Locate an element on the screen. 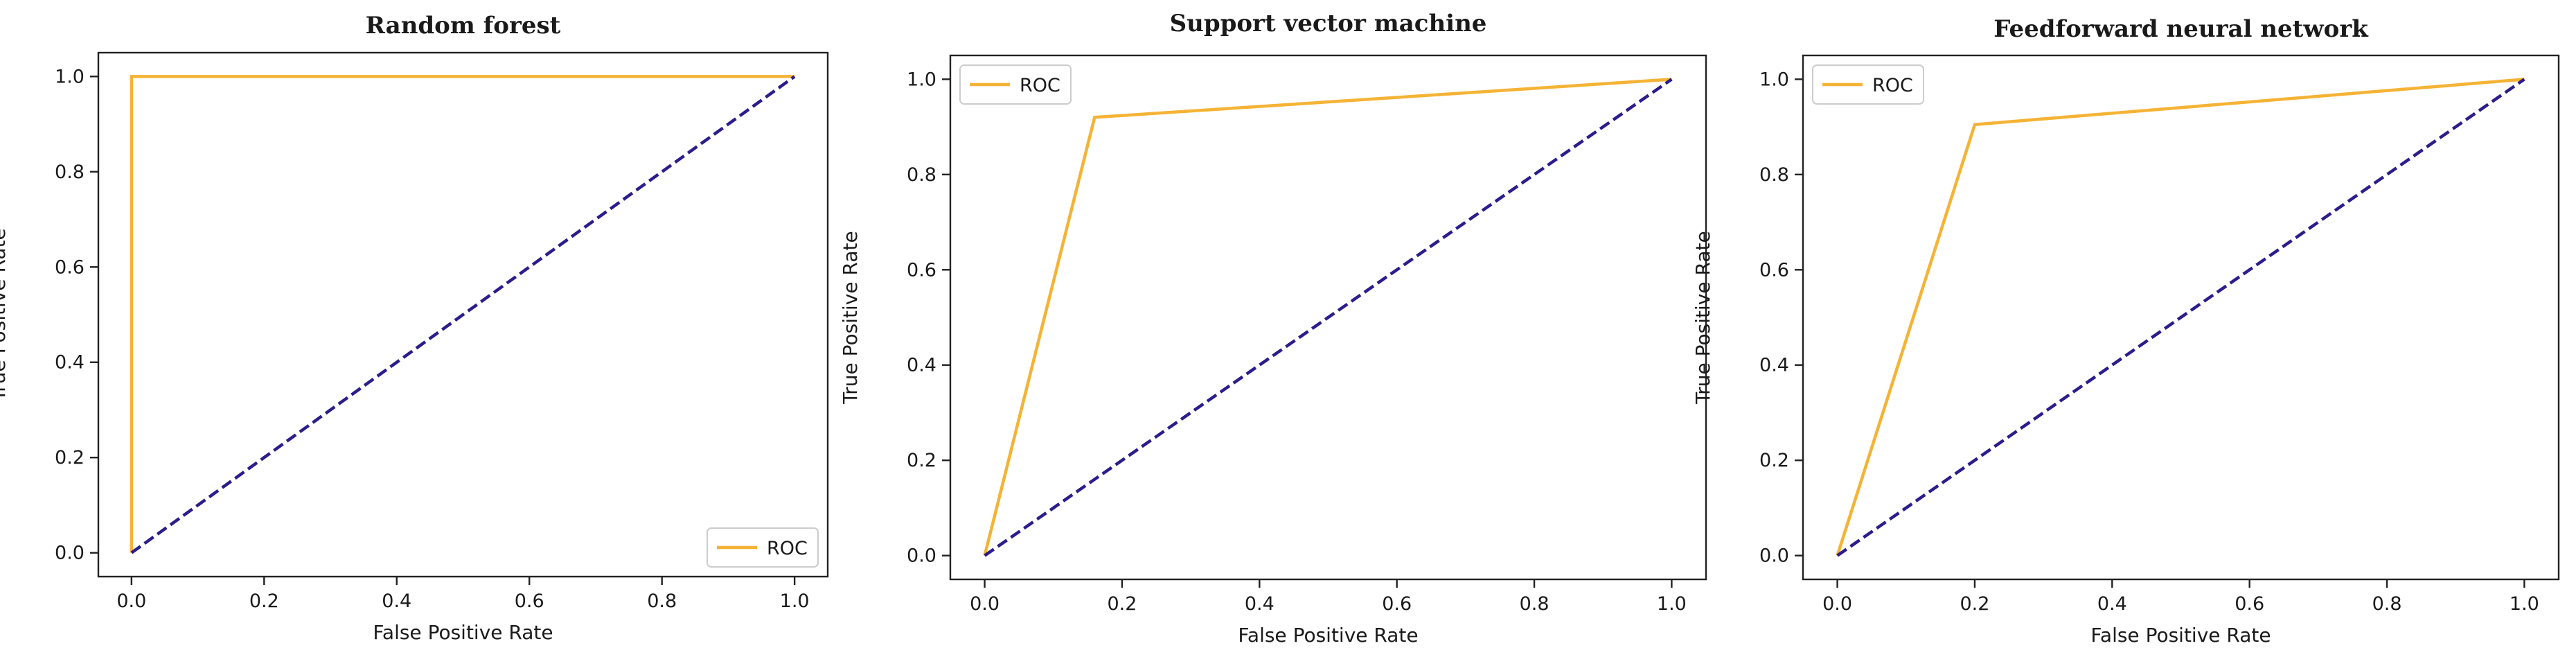 This screenshot has width=2576, height=648. chart-title: Support vector machine is located at coordinates (1328, 24).